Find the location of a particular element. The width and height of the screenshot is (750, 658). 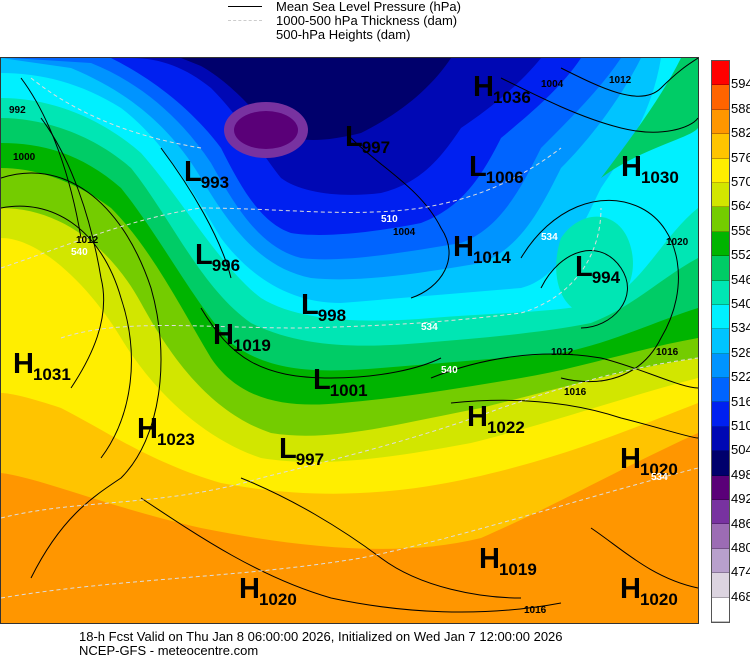

colorbar-label: 552 is located at coordinates (740, 255).